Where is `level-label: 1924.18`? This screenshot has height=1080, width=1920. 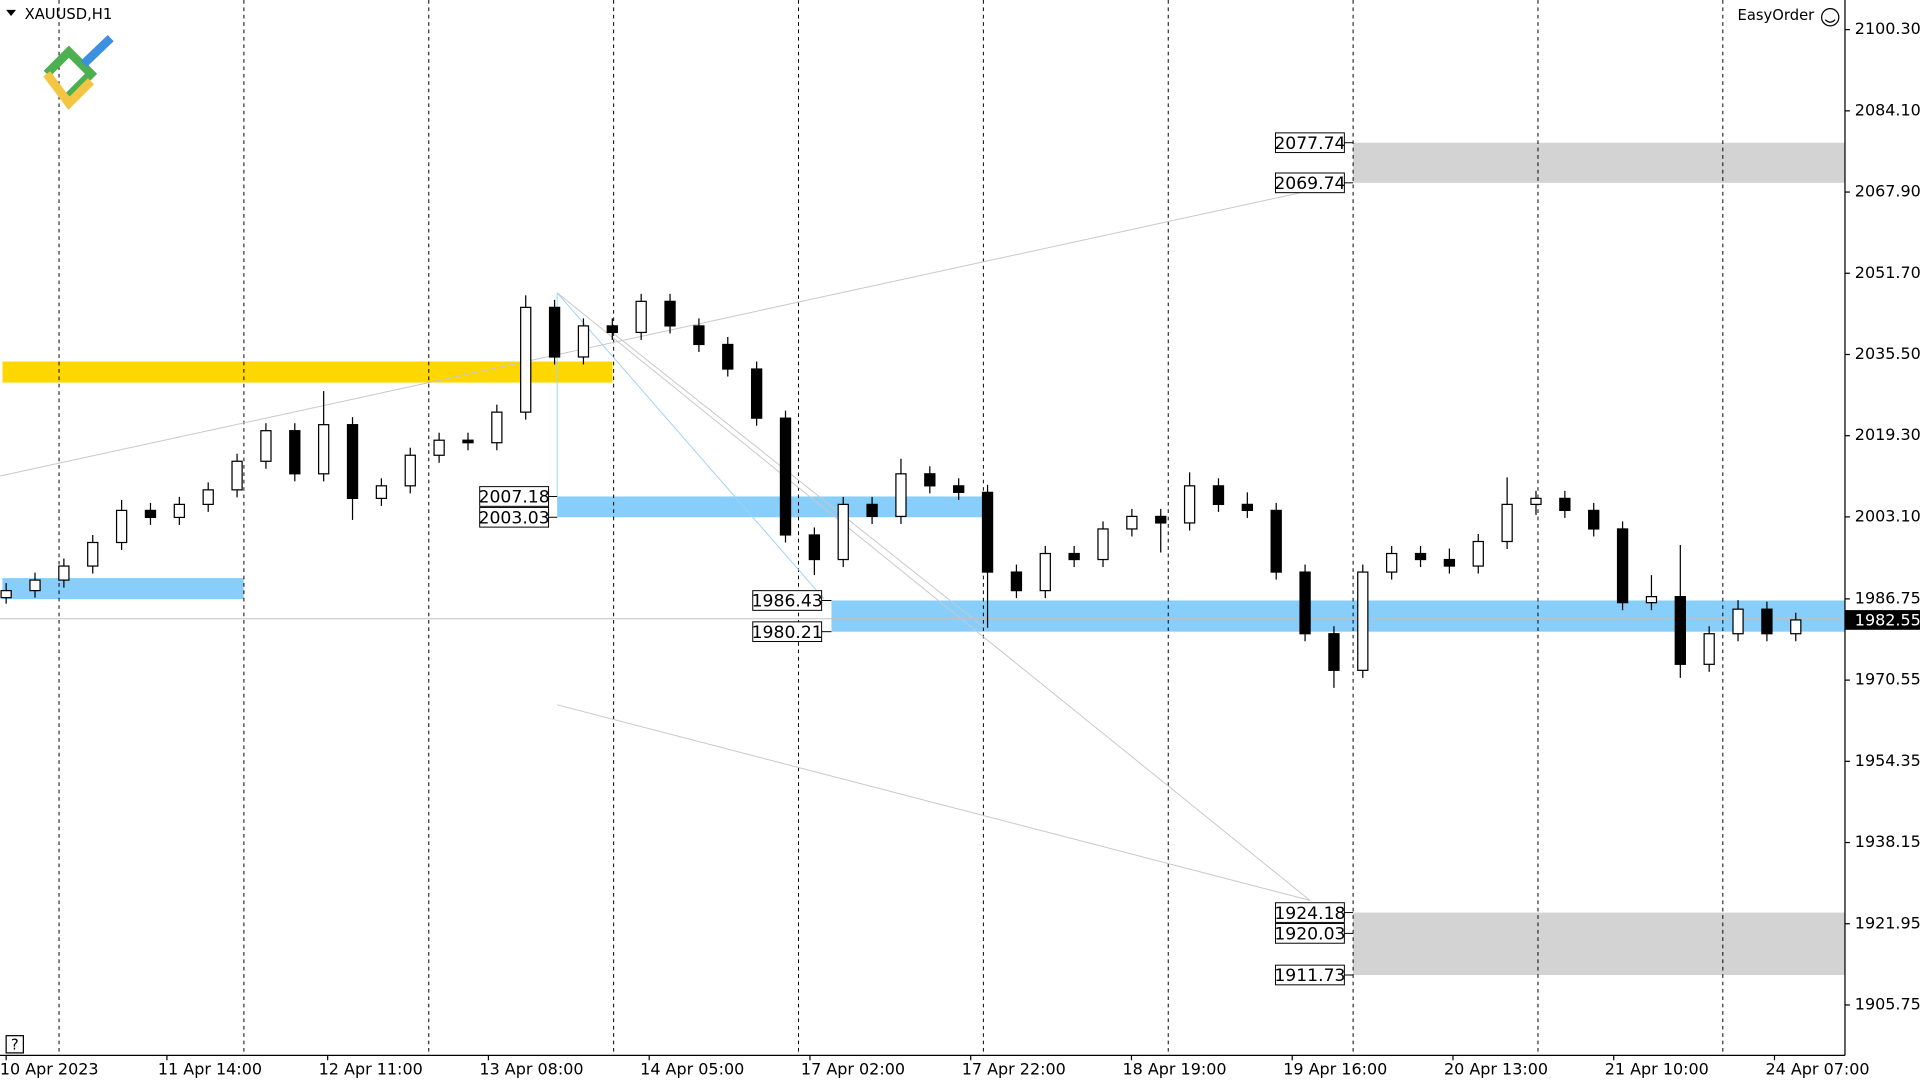 level-label: 1924.18 is located at coordinates (1309, 914).